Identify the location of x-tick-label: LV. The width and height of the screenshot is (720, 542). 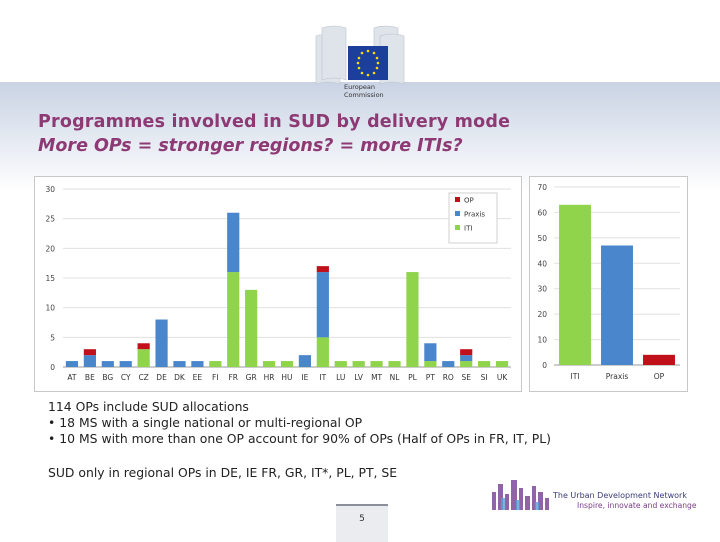
(358, 377).